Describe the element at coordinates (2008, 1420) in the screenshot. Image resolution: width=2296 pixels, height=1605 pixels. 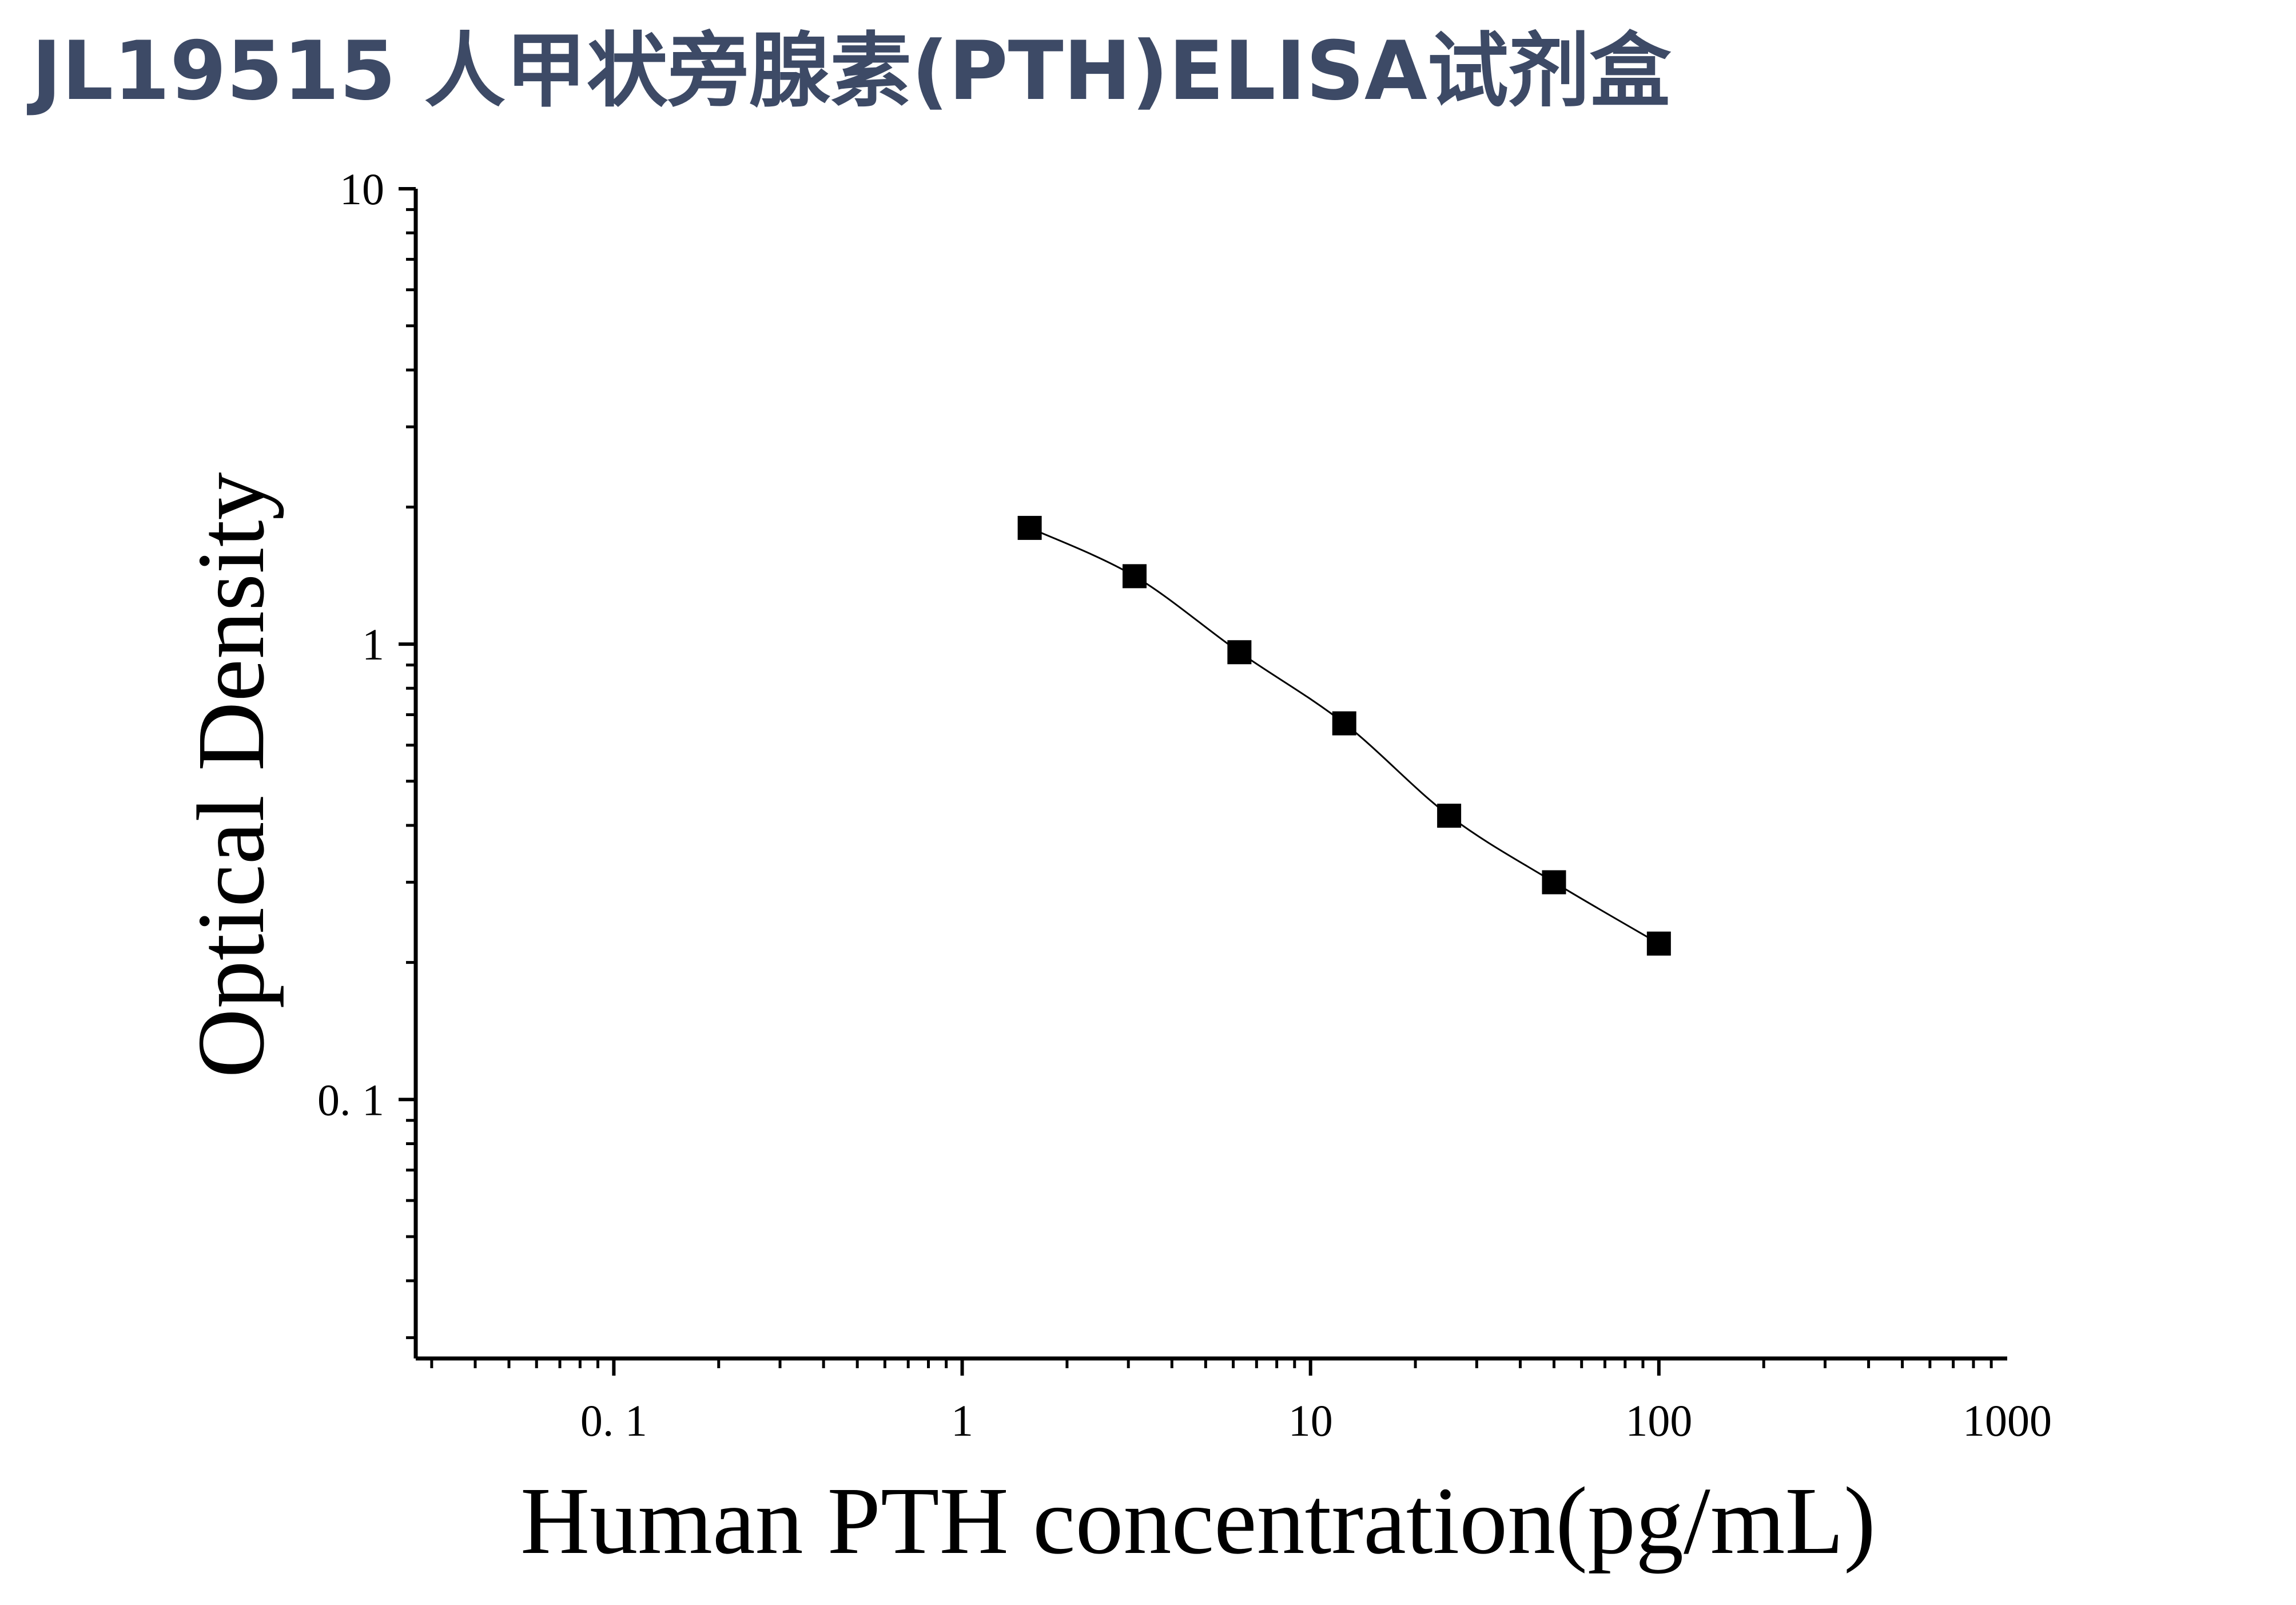
I see `x-tick-label: 1000` at that location.